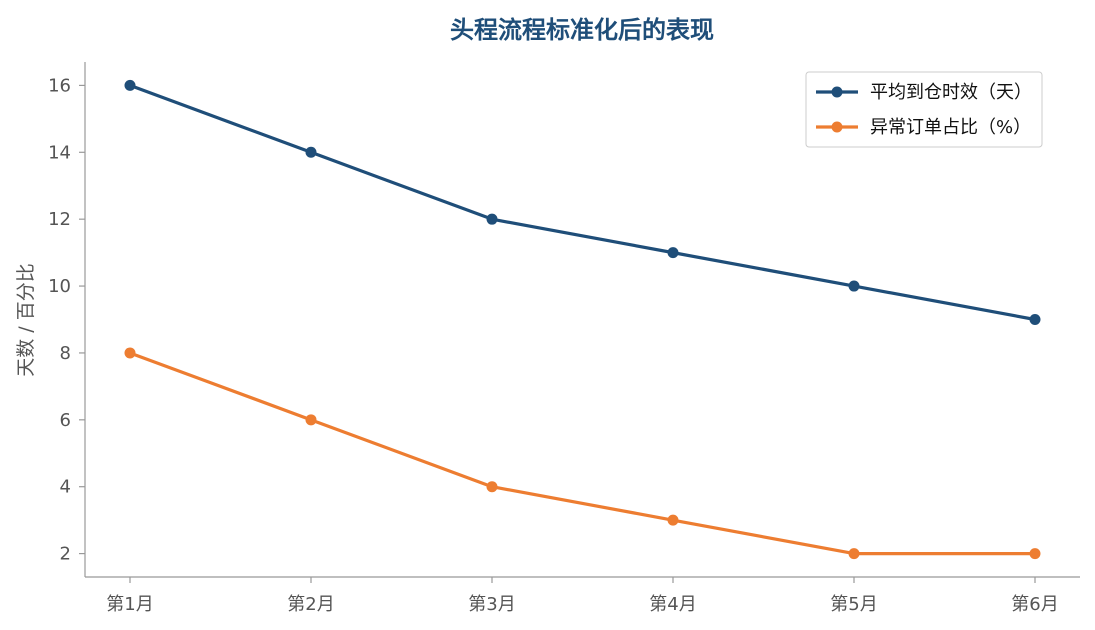 This screenshot has width=1095, height=630. I want to click on x-tick-label: 第2月, so click(310, 604).